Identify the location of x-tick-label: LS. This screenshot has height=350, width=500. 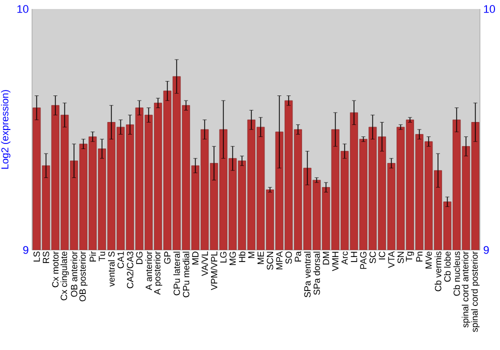
(36, 257).